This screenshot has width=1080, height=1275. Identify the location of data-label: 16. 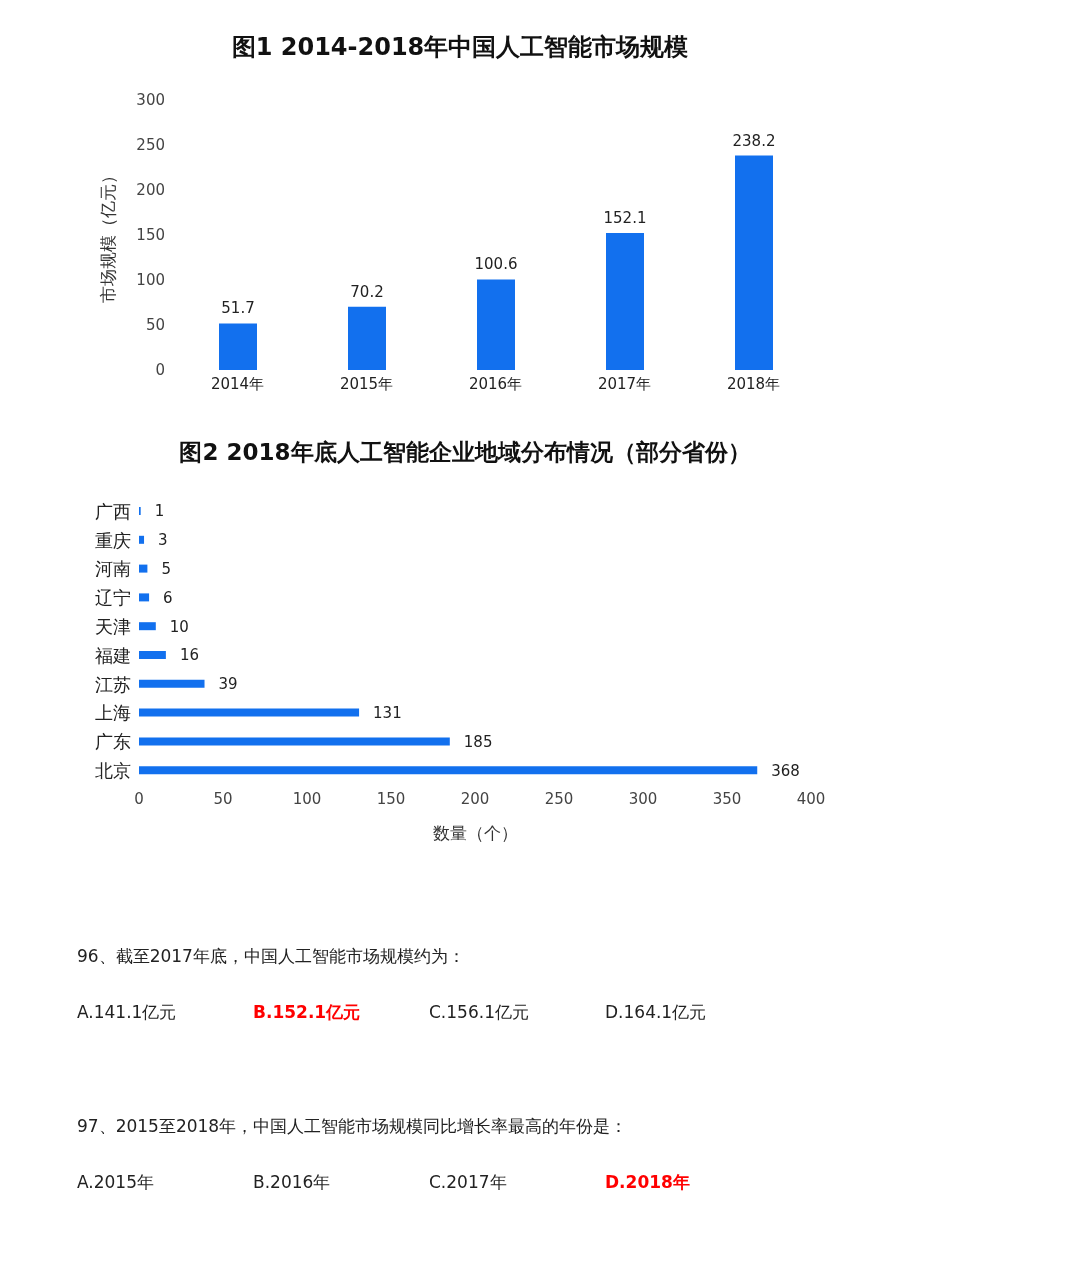
(189, 655).